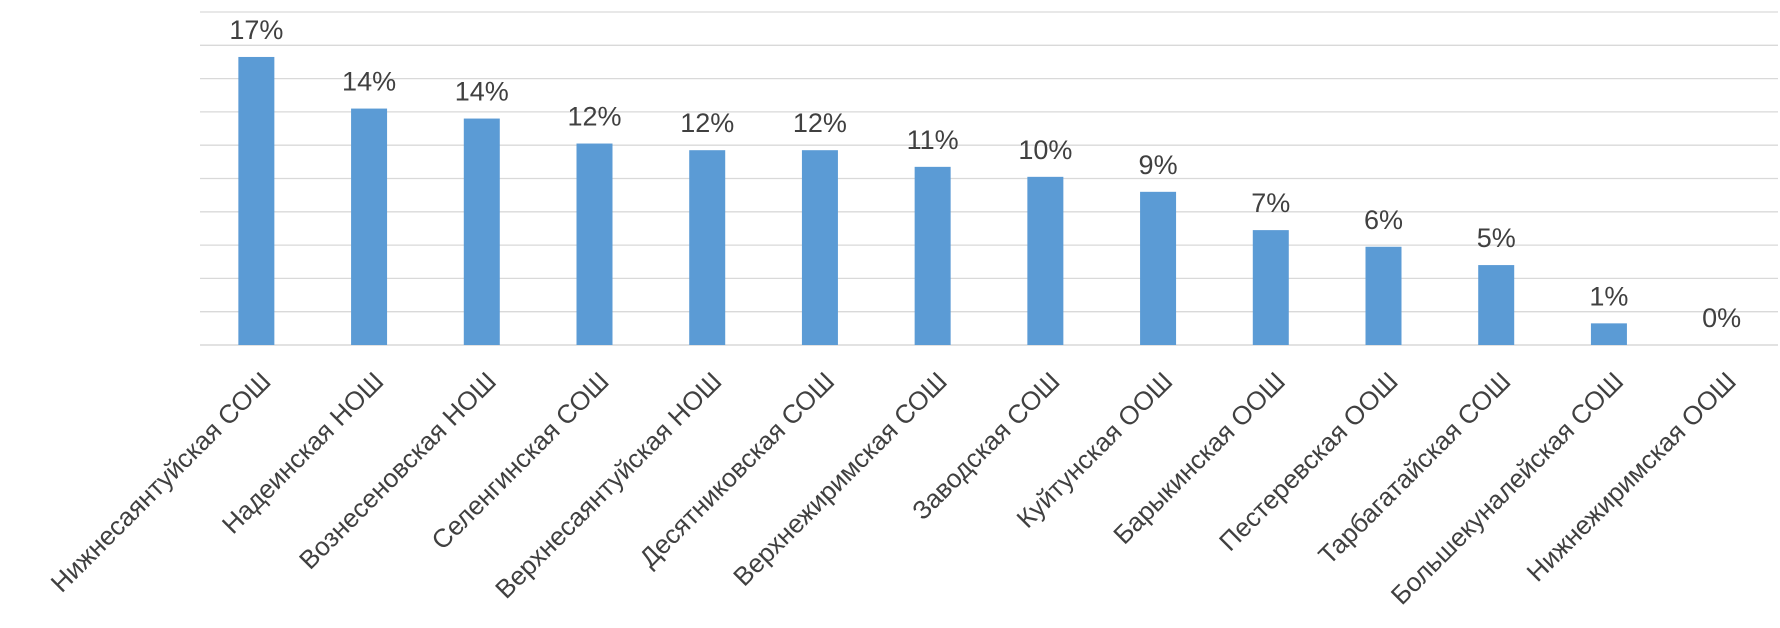  Describe the element at coordinates (608, 485) in the screenshot. I see `category-label-5: Верхнесаянтуйская НОШ` at that location.